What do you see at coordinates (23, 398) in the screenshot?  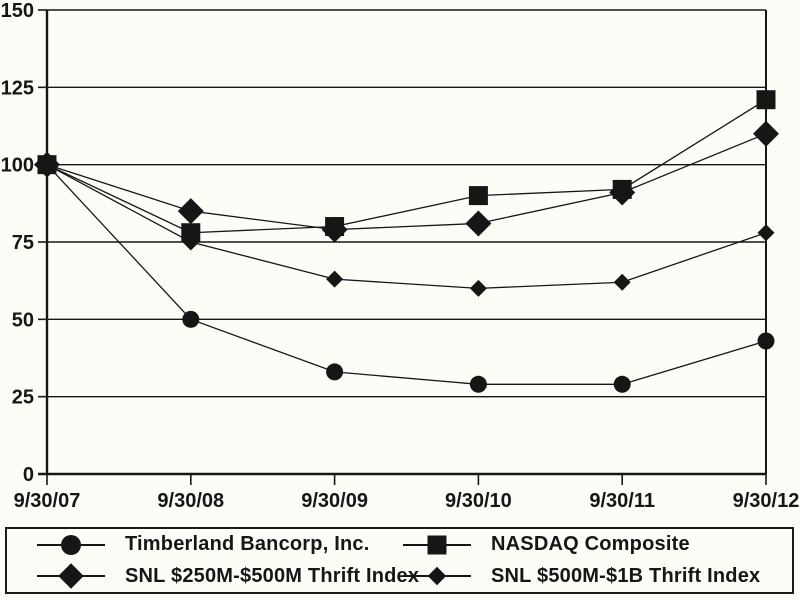 I see `svg-text: 25` at bounding box center [23, 398].